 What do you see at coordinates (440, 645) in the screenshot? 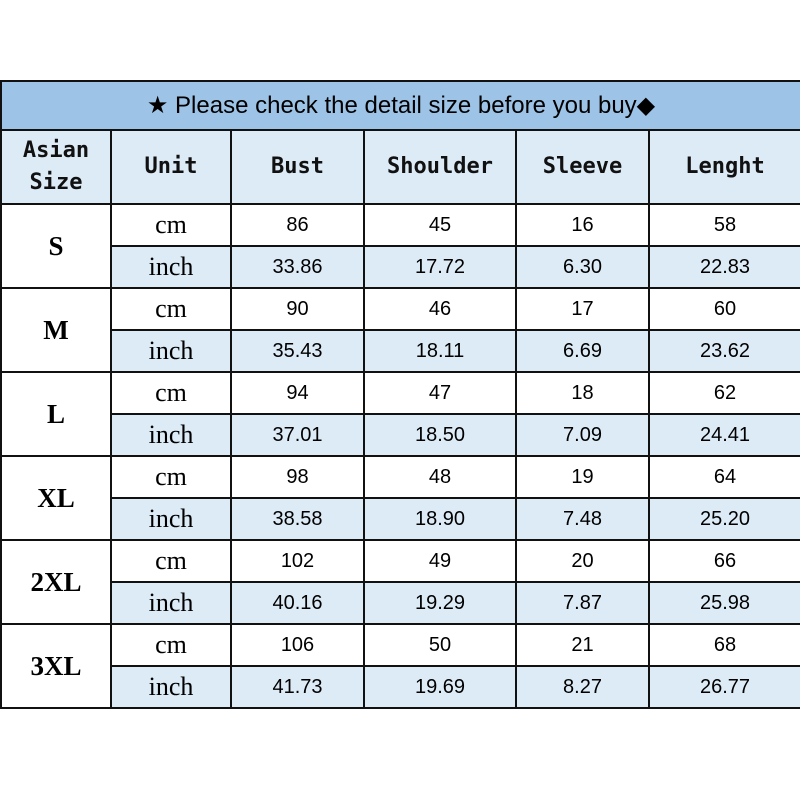
I see `shoulder-cell: 50` at bounding box center [440, 645].